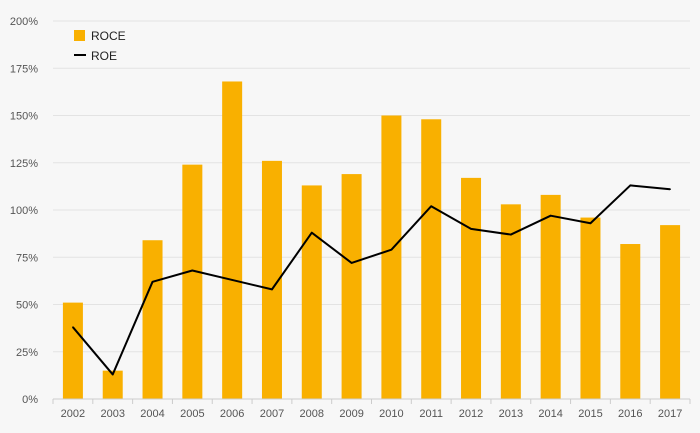  I want to click on y-tick-label: 50%, so click(27, 306).